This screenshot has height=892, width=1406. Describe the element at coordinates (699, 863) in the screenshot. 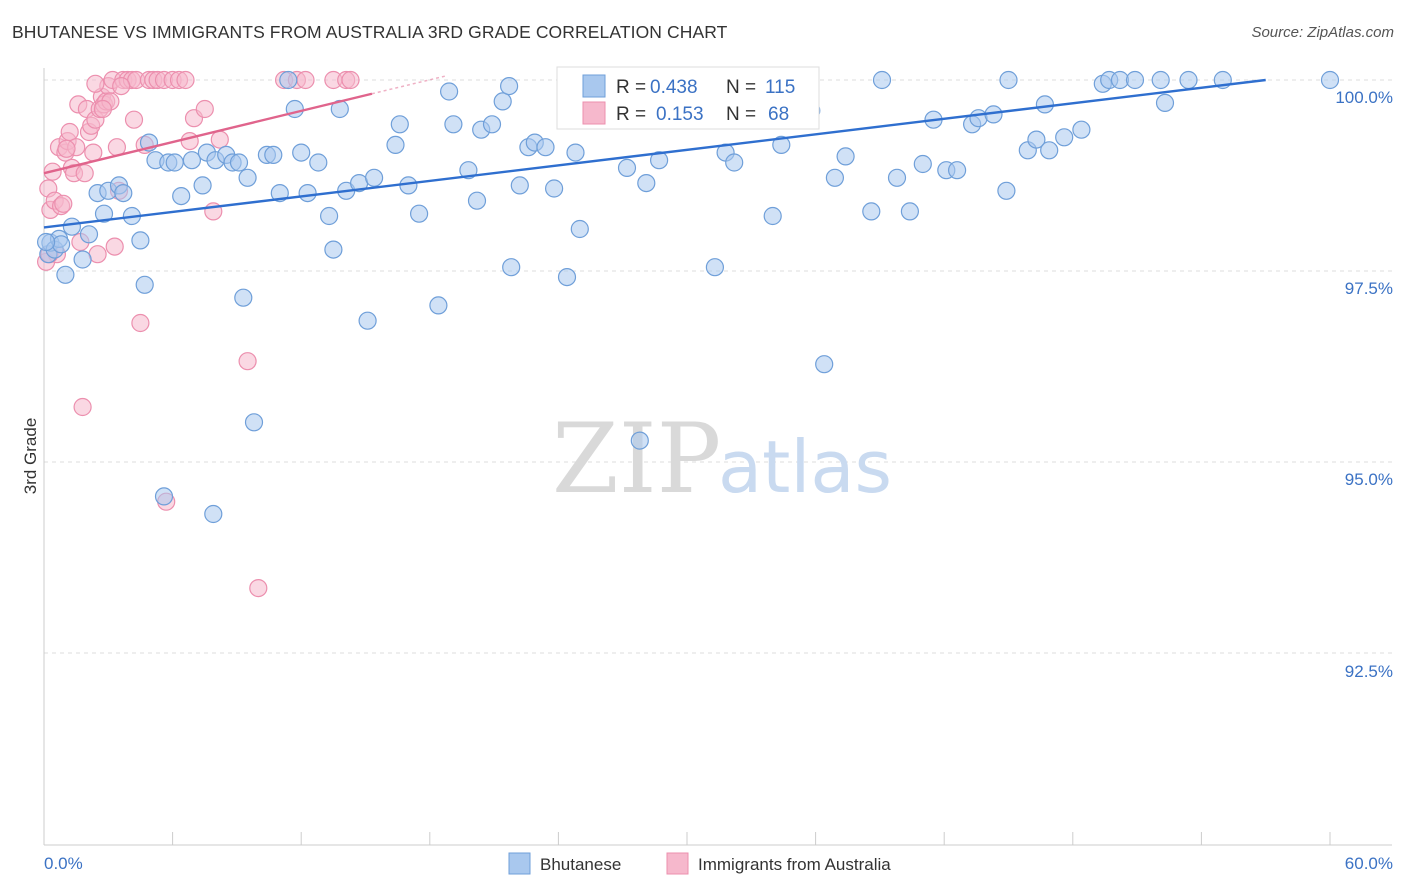

I see `bottom-legend: Bhutanese Immigrants from Australia` at that location.